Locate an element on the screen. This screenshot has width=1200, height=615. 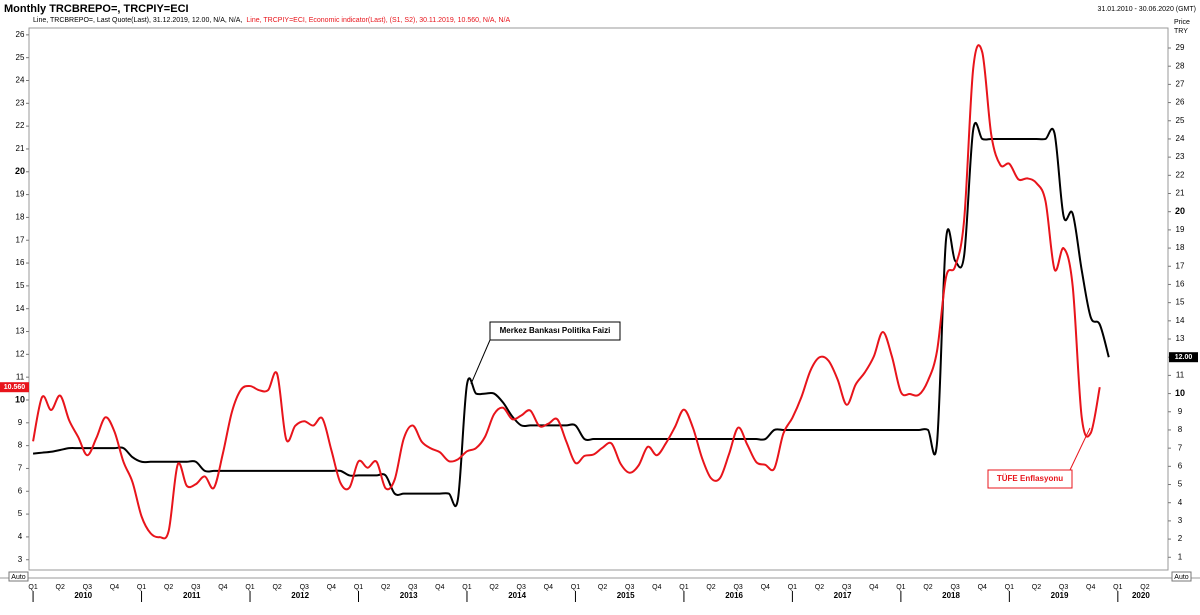
y-tick-label: 17 is located at coordinates (20, 239).